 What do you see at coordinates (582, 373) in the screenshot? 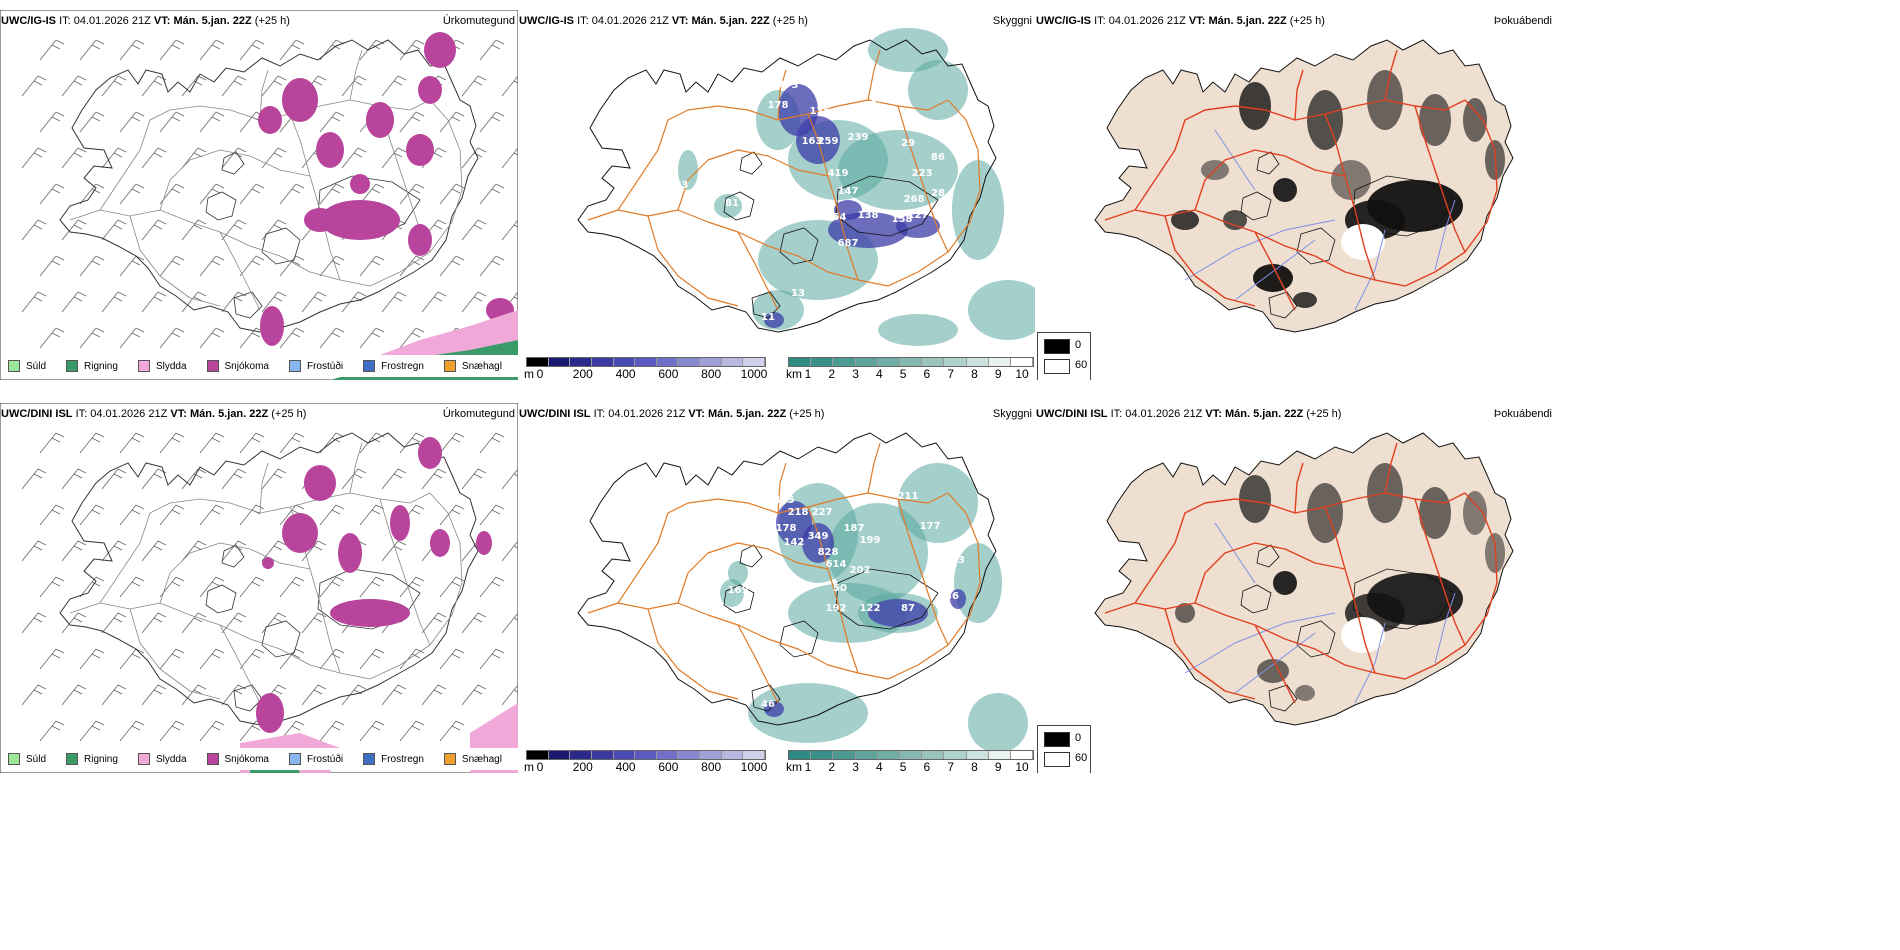
I see `color-scale-tick-label: 200` at bounding box center [582, 373].